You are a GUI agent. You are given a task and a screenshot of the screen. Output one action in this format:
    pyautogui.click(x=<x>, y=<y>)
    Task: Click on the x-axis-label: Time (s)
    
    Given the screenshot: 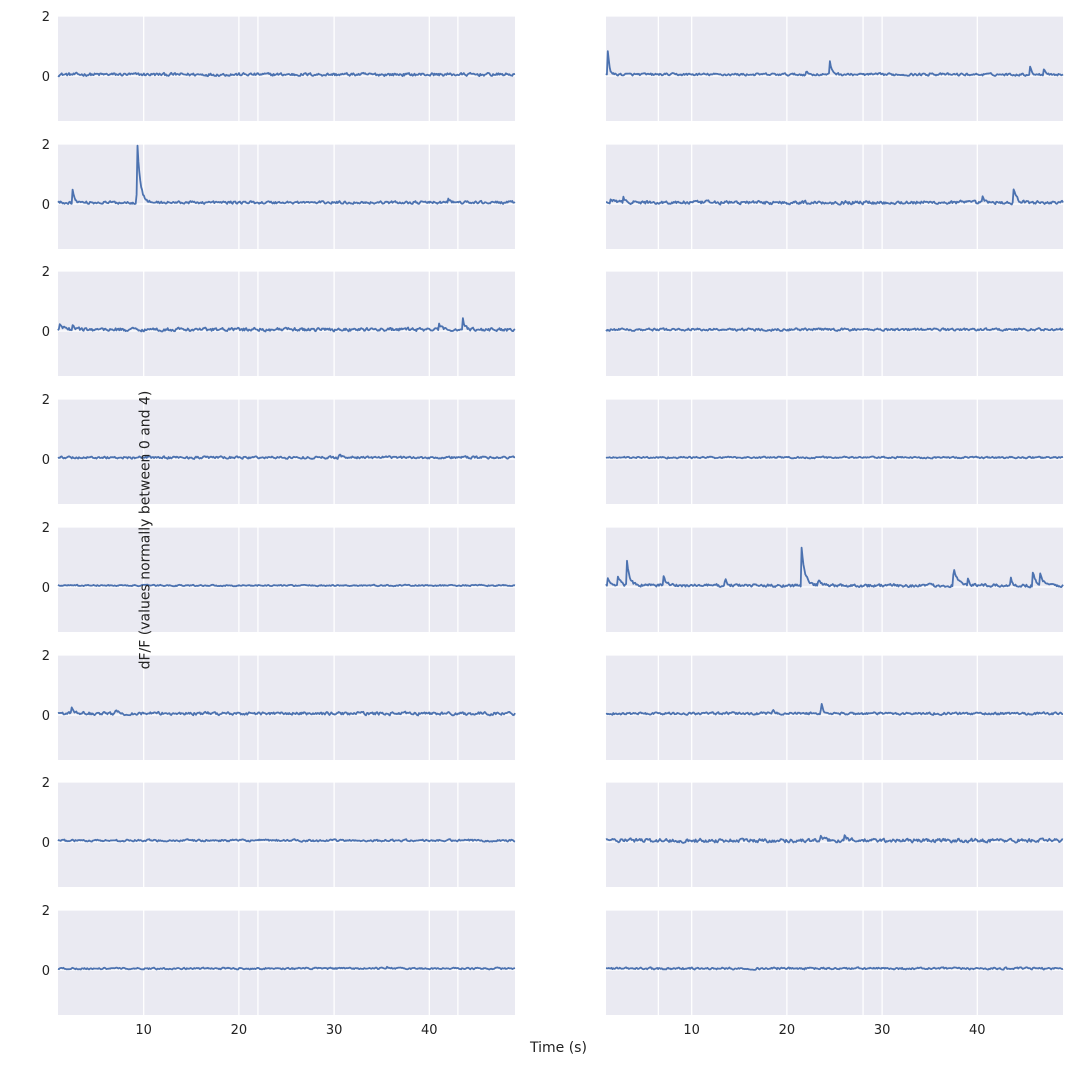 What is the action you would take?
    pyautogui.click(x=558, y=1048)
    